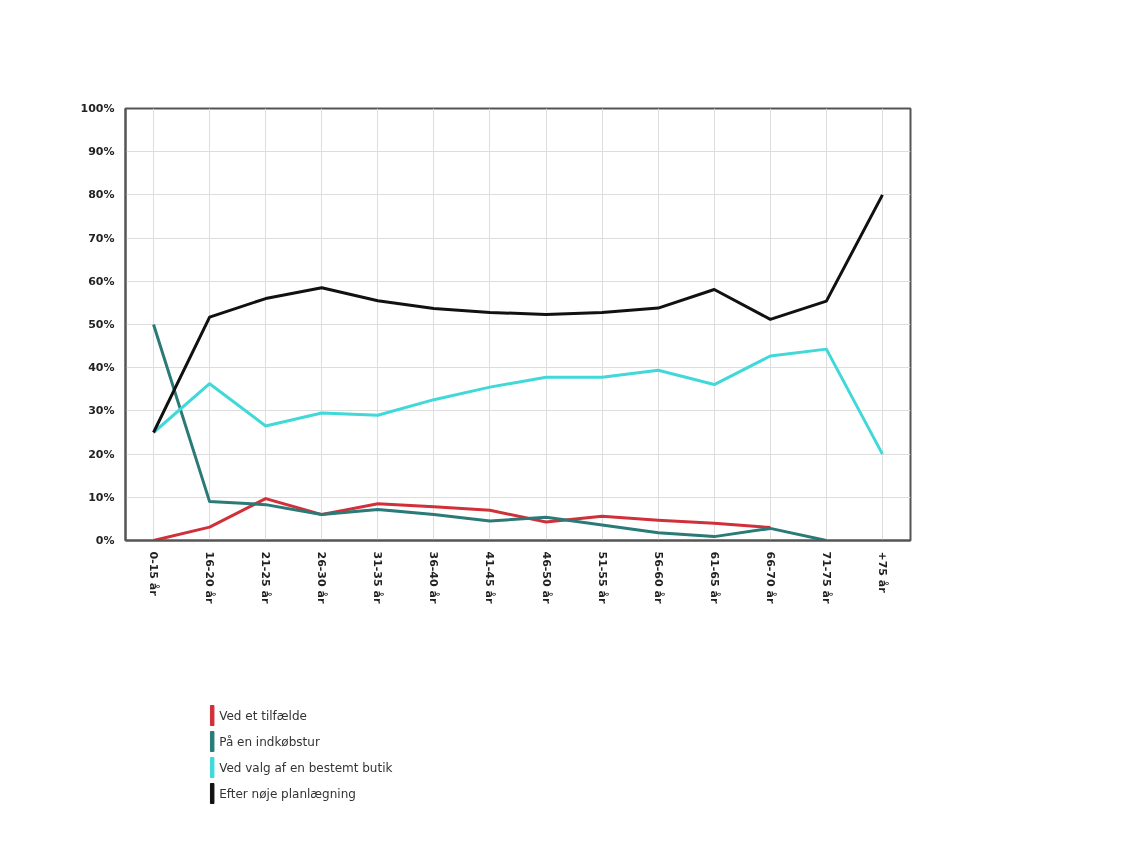  Describe the element at coordinates (263, 715) in the screenshot. I see `legend-label: Ved et tilfælde` at that location.